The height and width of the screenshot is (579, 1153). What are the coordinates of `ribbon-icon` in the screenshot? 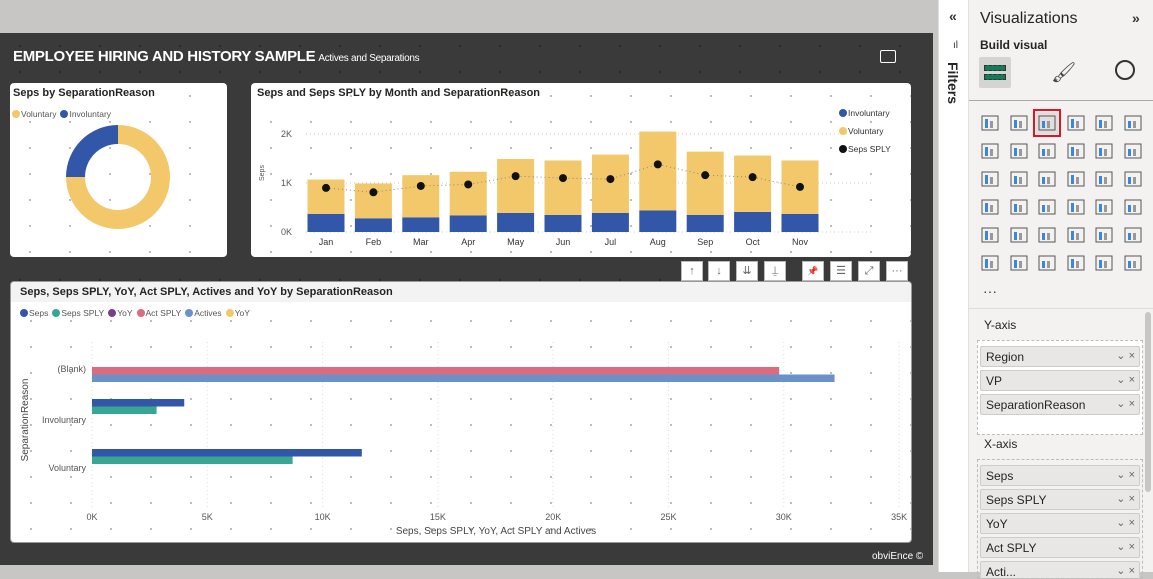 It's located at (1133, 151).